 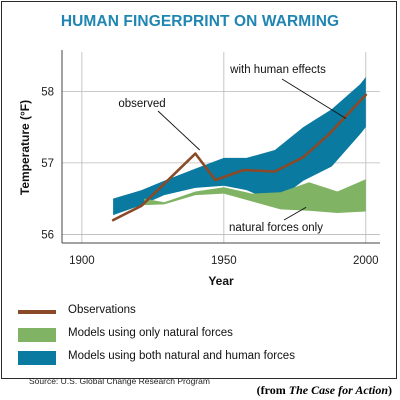 I want to click on credit-prefix: (from, so click(x=272, y=390).